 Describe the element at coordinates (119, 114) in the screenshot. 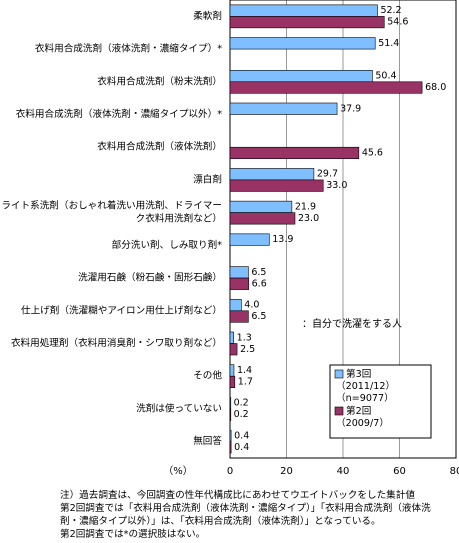

I see `category-label: 衣料用合成洗剤（液体洗剤・濃縮タイプ以外）*` at that location.